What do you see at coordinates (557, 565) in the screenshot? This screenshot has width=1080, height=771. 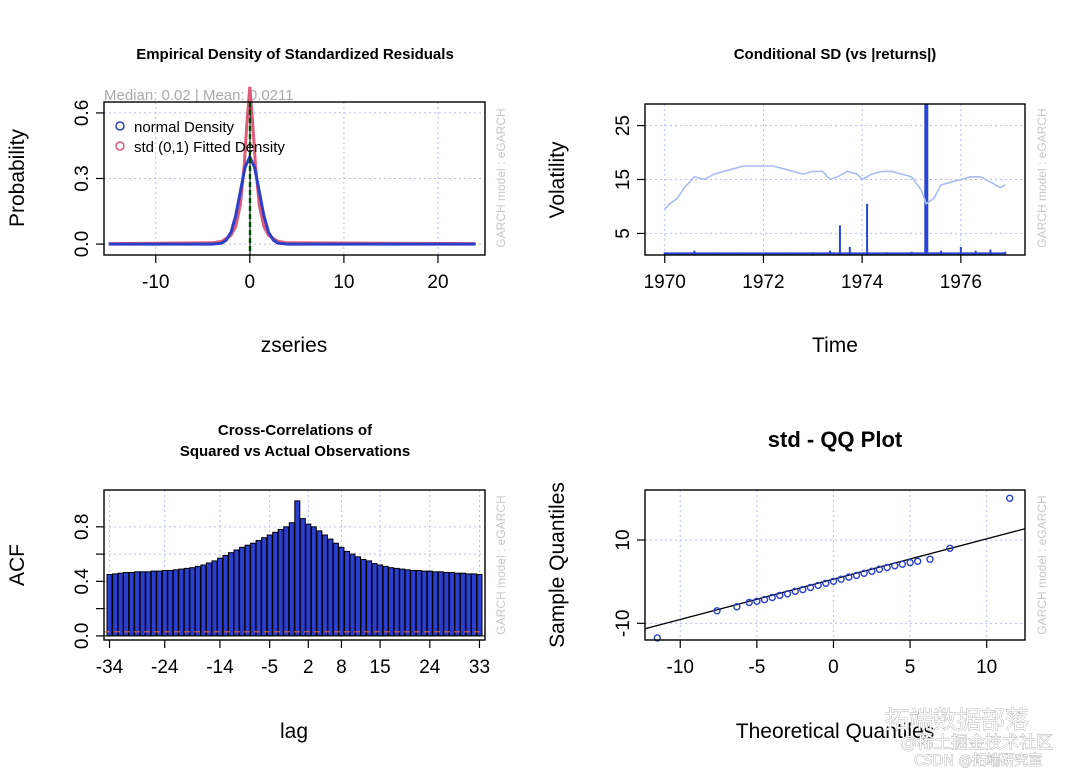 I see `qq-ylabel: Sample Quantiles` at bounding box center [557, 565].